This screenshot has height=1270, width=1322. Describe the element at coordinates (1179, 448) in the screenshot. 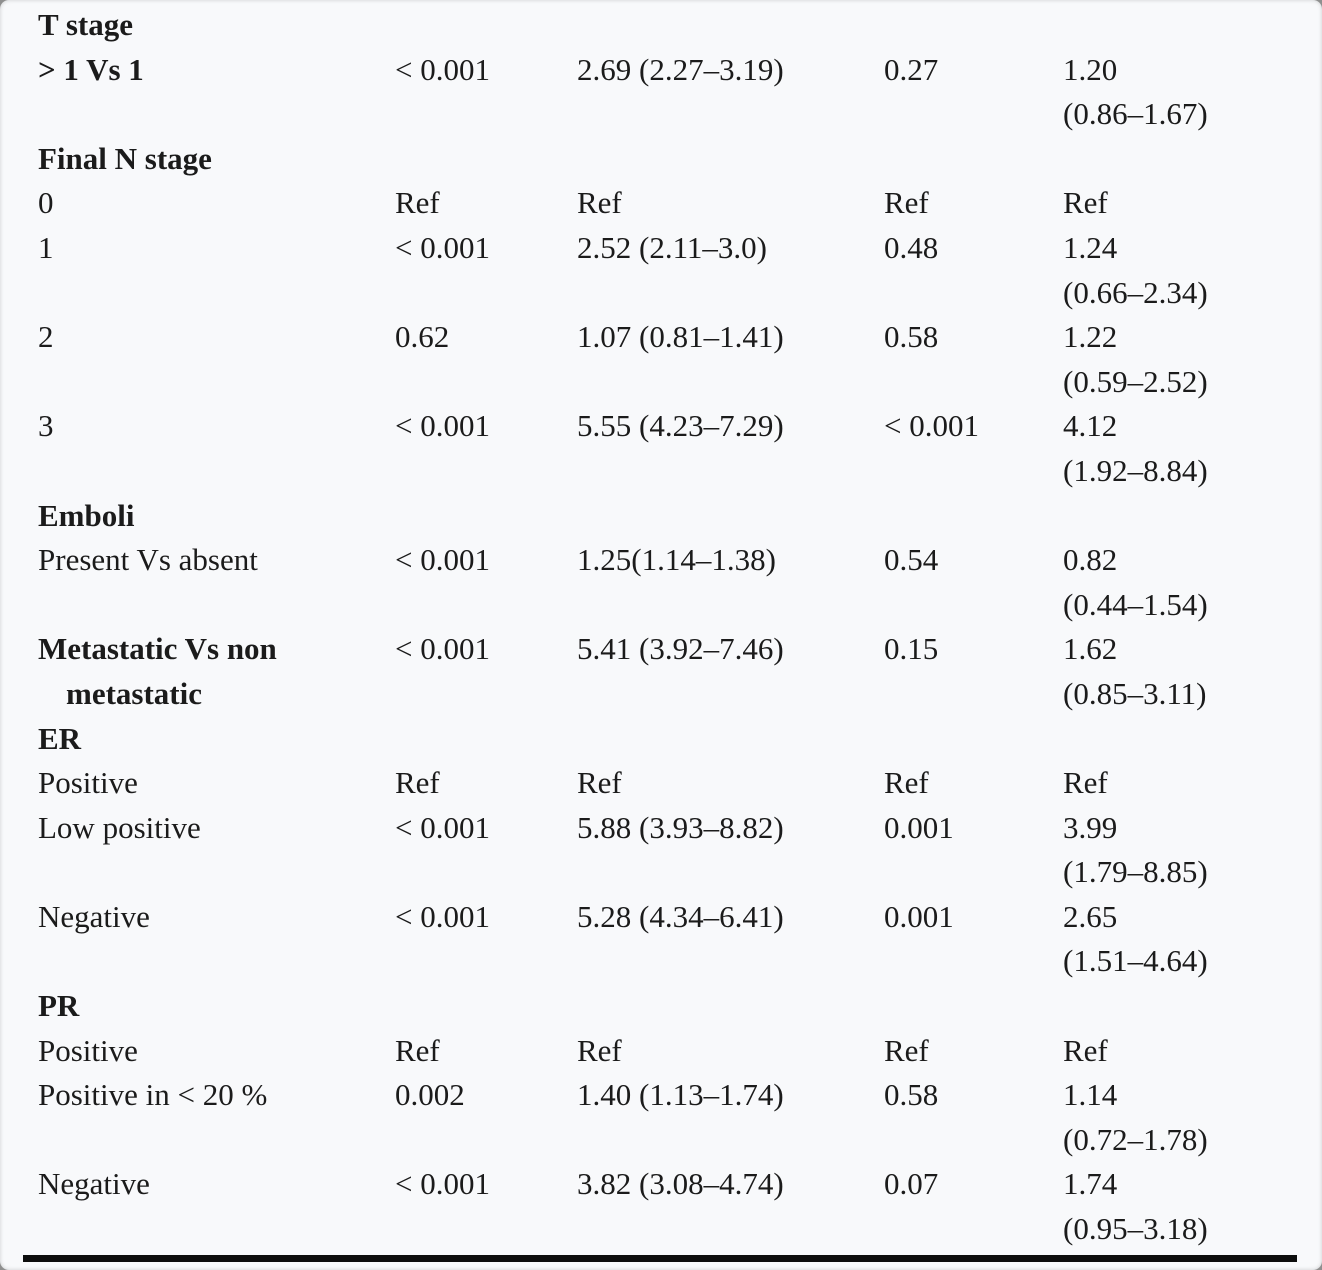

I see `cell-estimate-multivariate: 4.12 (1.92–8.84)` at that location.